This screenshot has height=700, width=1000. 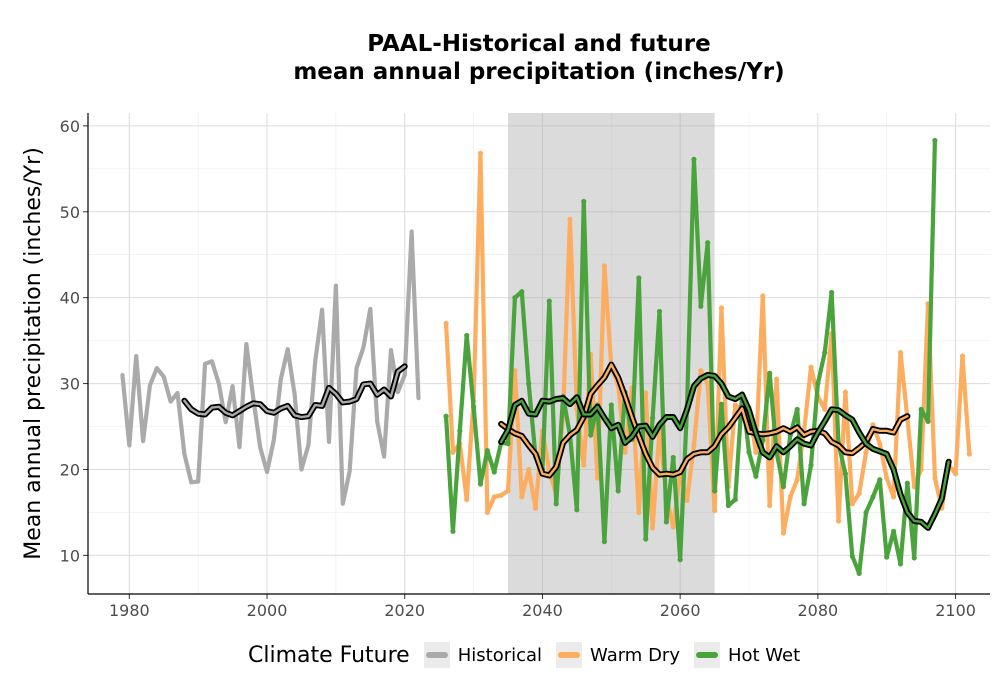 I want to click on moving-average-hot-wet, so click(x=725, y=451).